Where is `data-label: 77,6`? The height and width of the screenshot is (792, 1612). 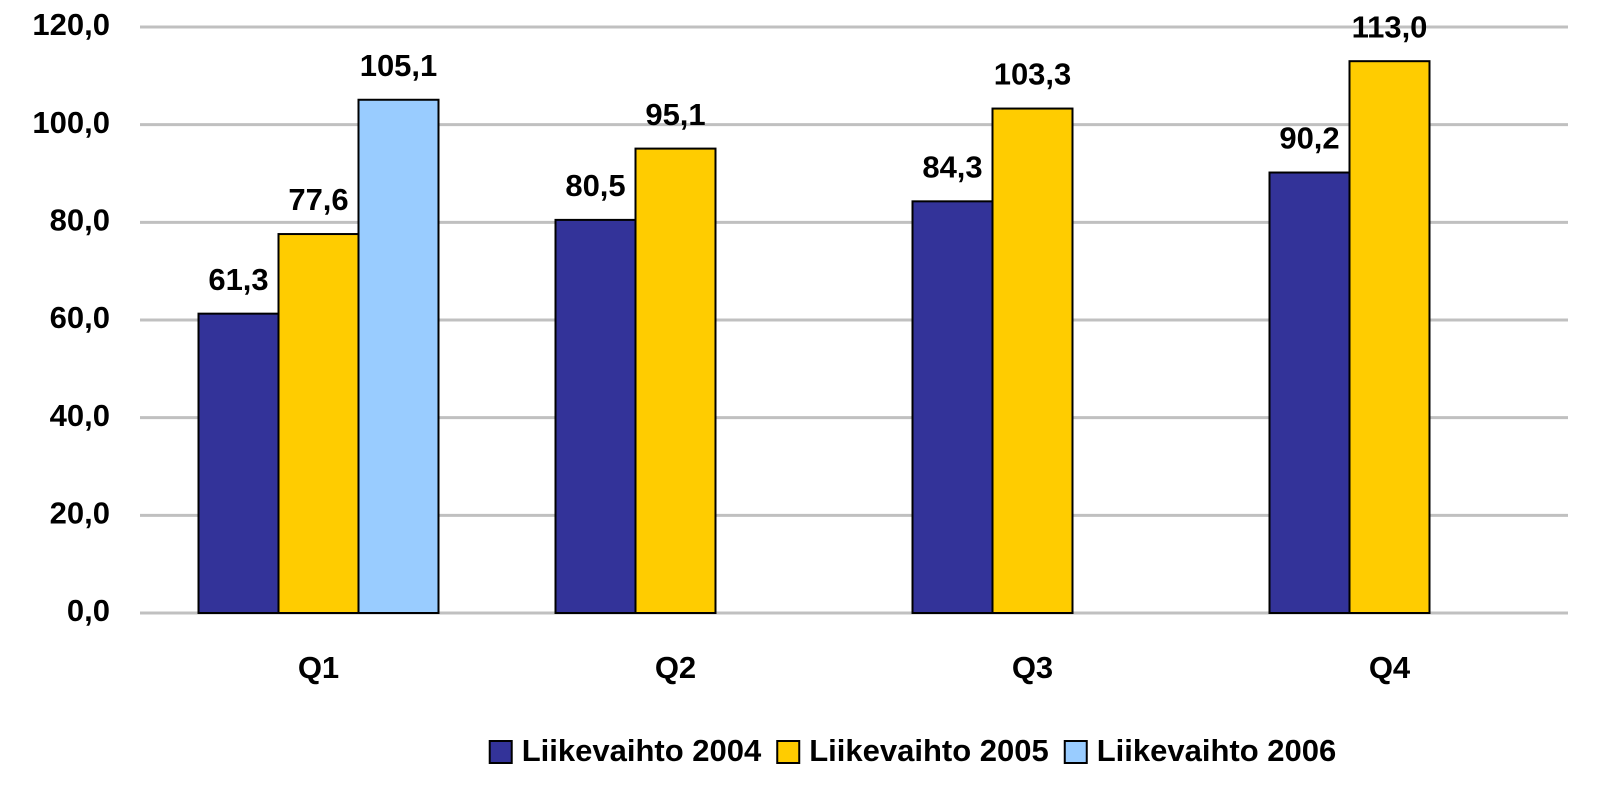
data-label: 77,6 is located at coordinates (318, 199).